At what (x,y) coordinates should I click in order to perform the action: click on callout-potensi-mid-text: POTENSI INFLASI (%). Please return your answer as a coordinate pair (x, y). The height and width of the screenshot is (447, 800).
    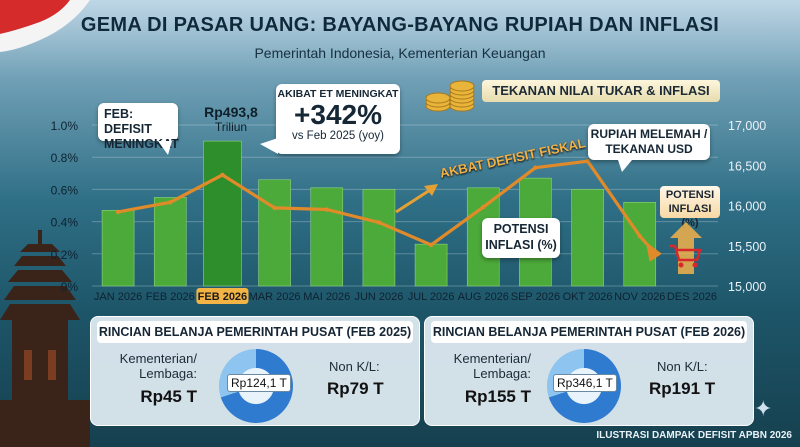
    Looking at the image, I should click on (521, 237).